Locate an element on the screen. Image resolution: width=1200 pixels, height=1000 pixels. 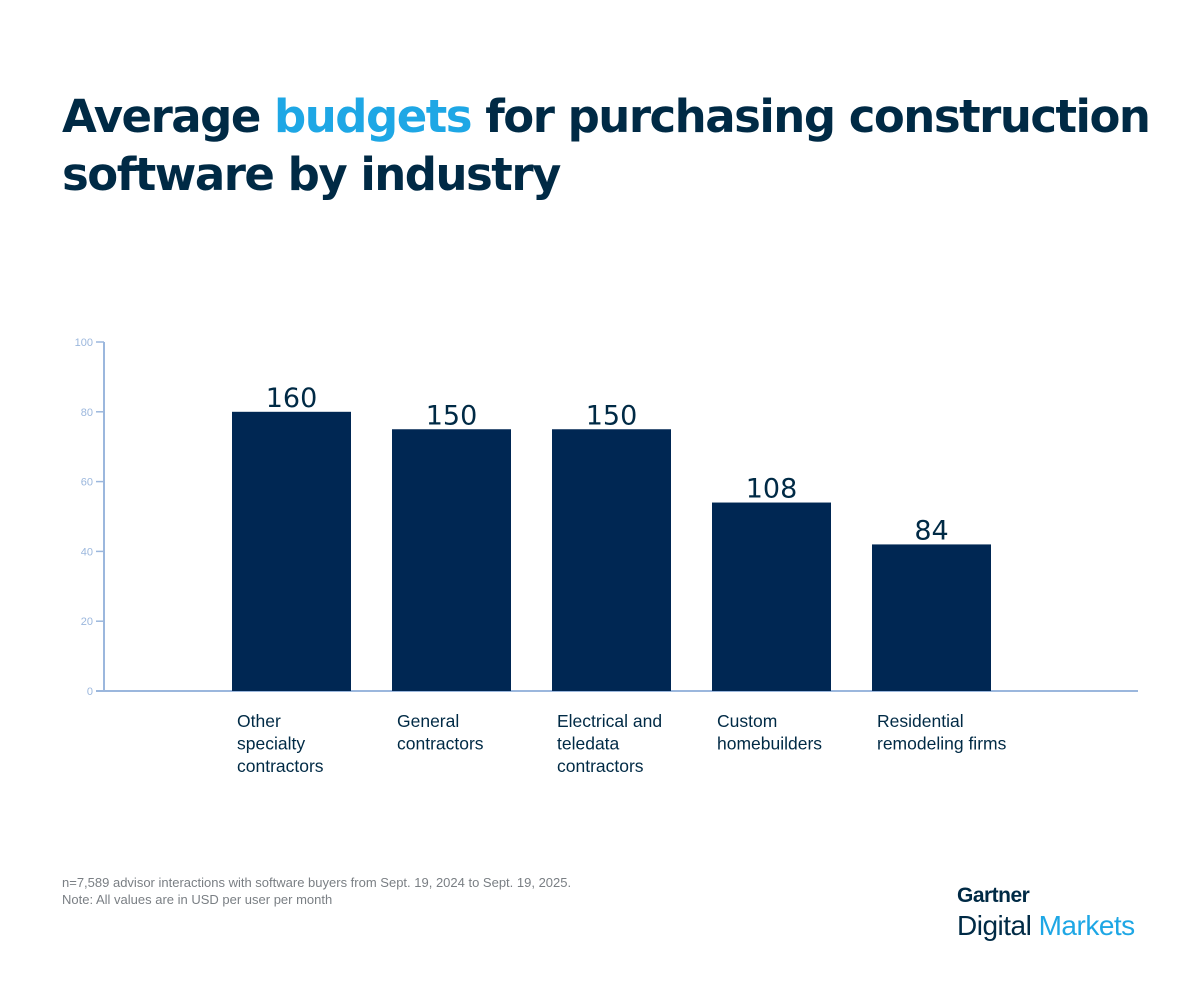
logo-product: Digital Markets is located at coordinates (1046, 926).